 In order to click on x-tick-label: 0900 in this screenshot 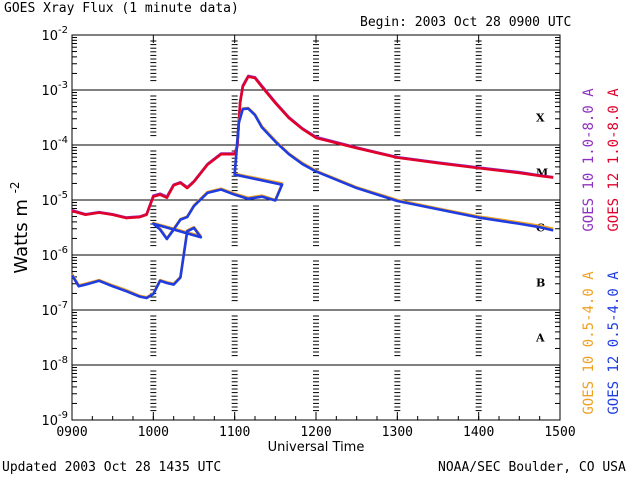, I will do `click(71, 432)`.